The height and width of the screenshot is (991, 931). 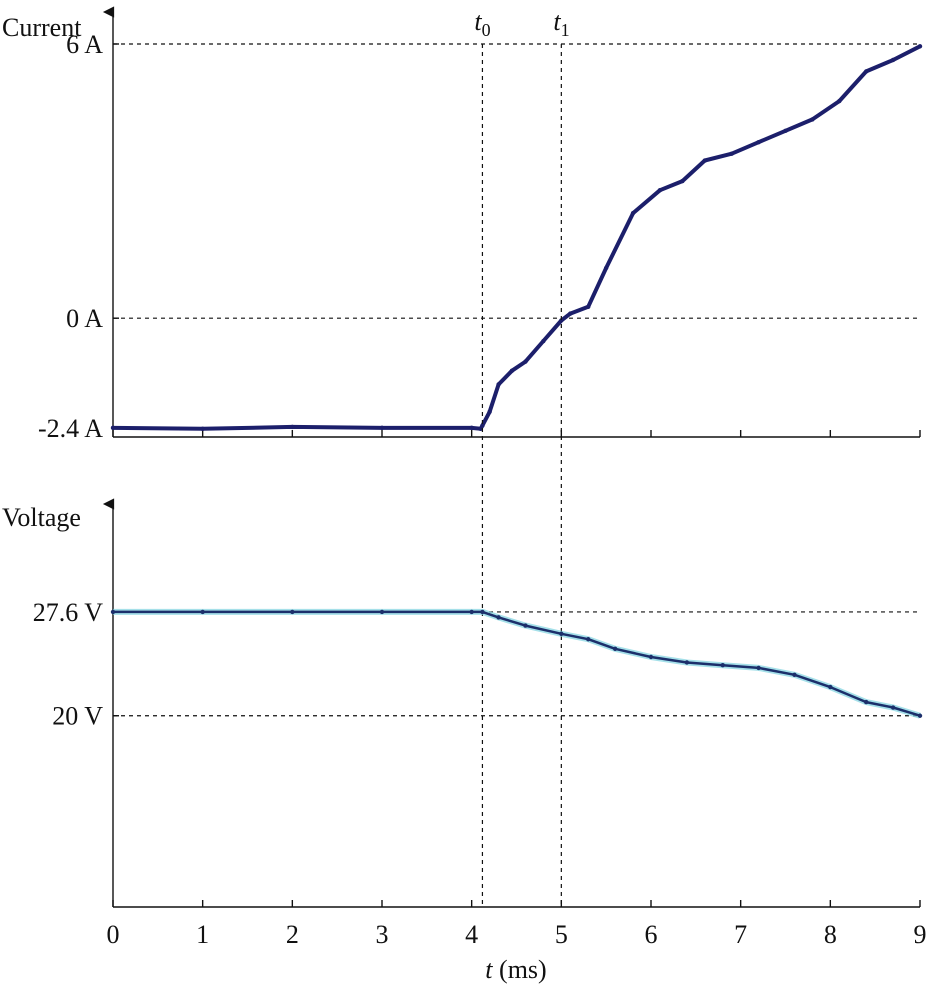 I want to click on x-axis-label: t (ms), so click(x=515, y=969).